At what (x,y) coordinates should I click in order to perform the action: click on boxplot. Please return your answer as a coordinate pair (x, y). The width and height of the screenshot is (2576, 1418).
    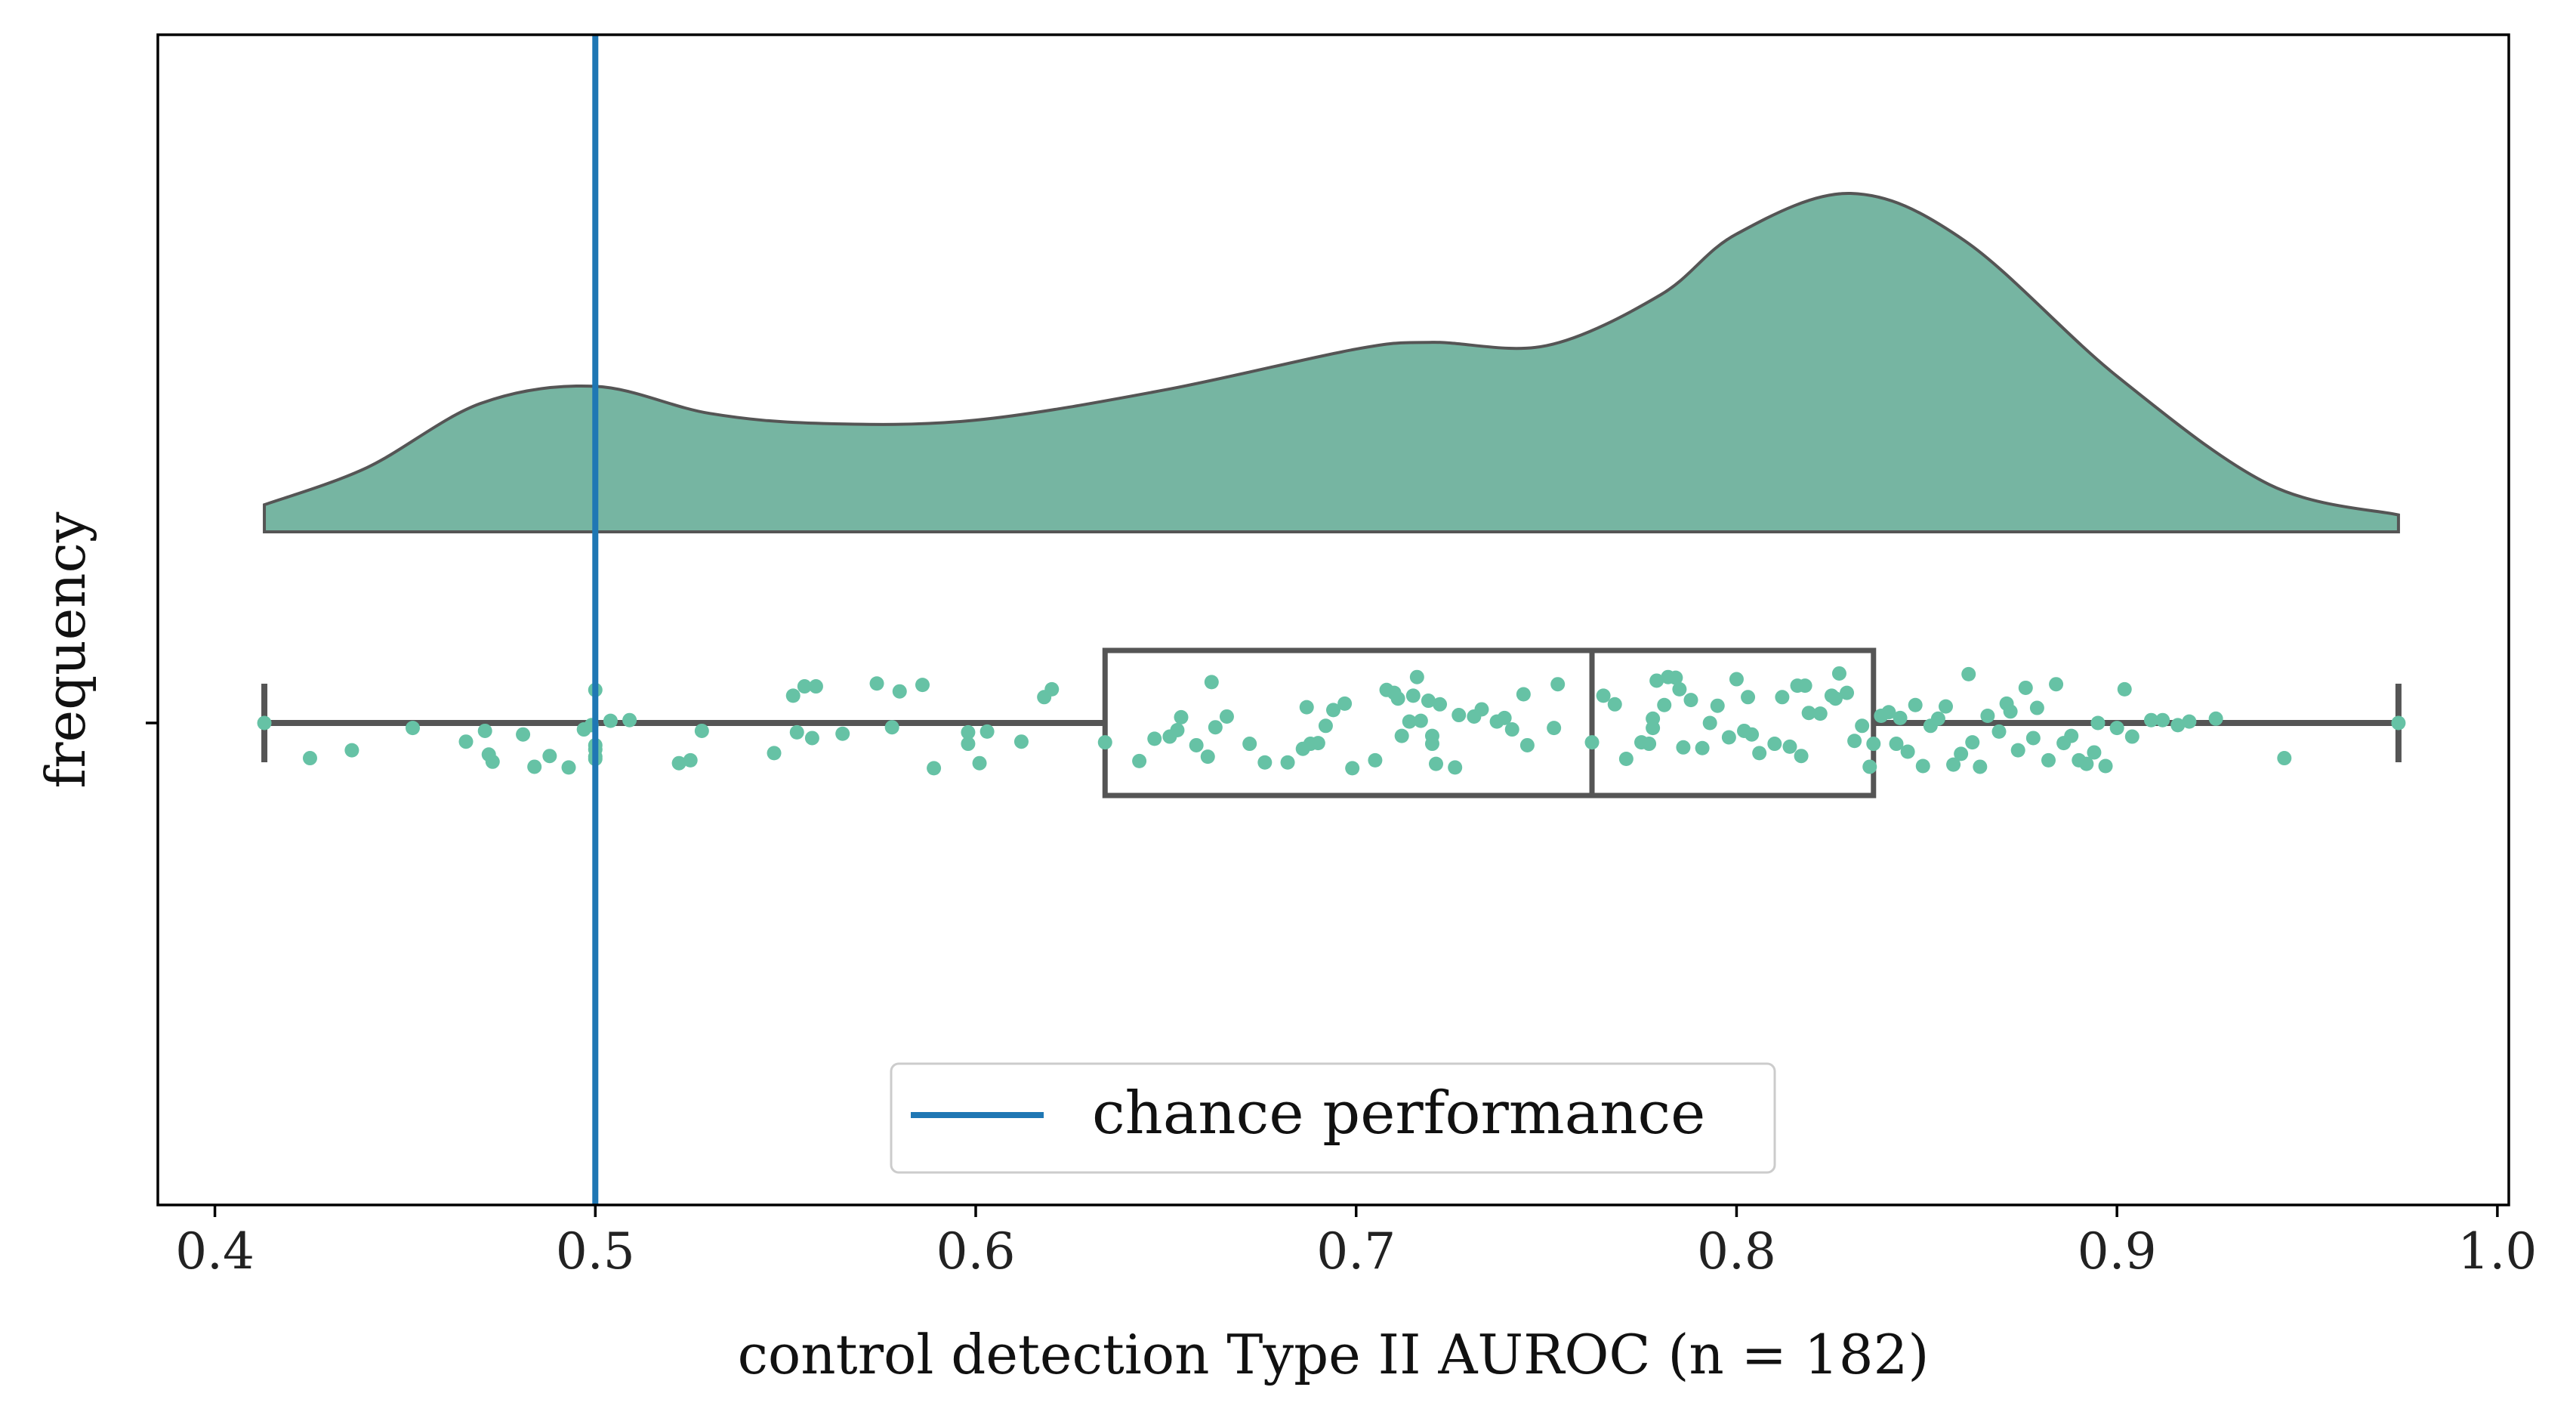
    Looking at the image, I should click on (1331, 723).